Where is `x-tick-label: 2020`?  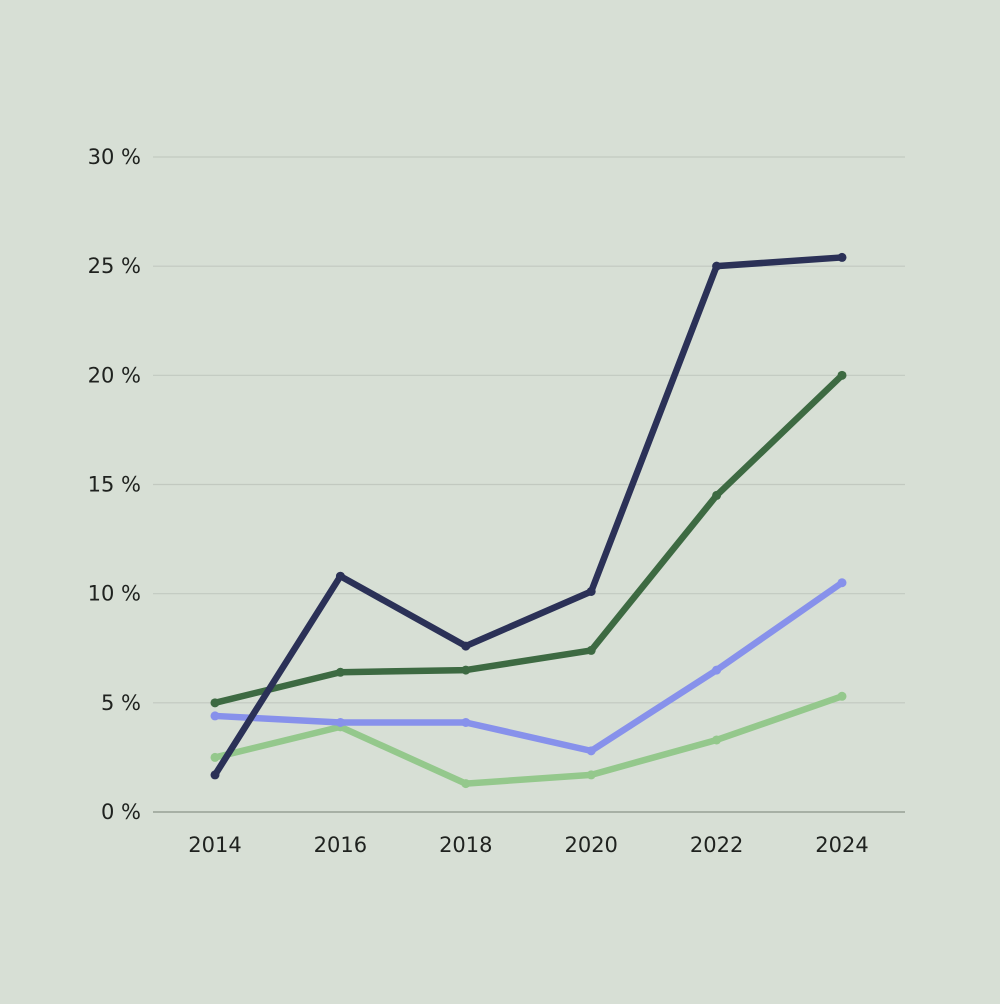
x-tick-label: 2020 is located at coordinates (590, 845).